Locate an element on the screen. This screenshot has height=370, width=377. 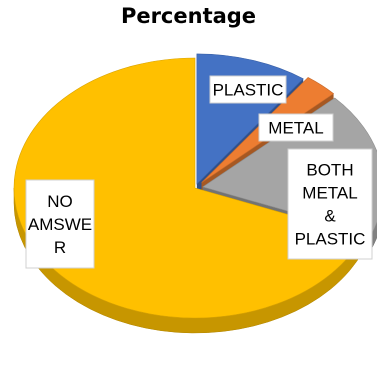
data-label-plastic: PLASTIC is located at coordinates (248, 89).